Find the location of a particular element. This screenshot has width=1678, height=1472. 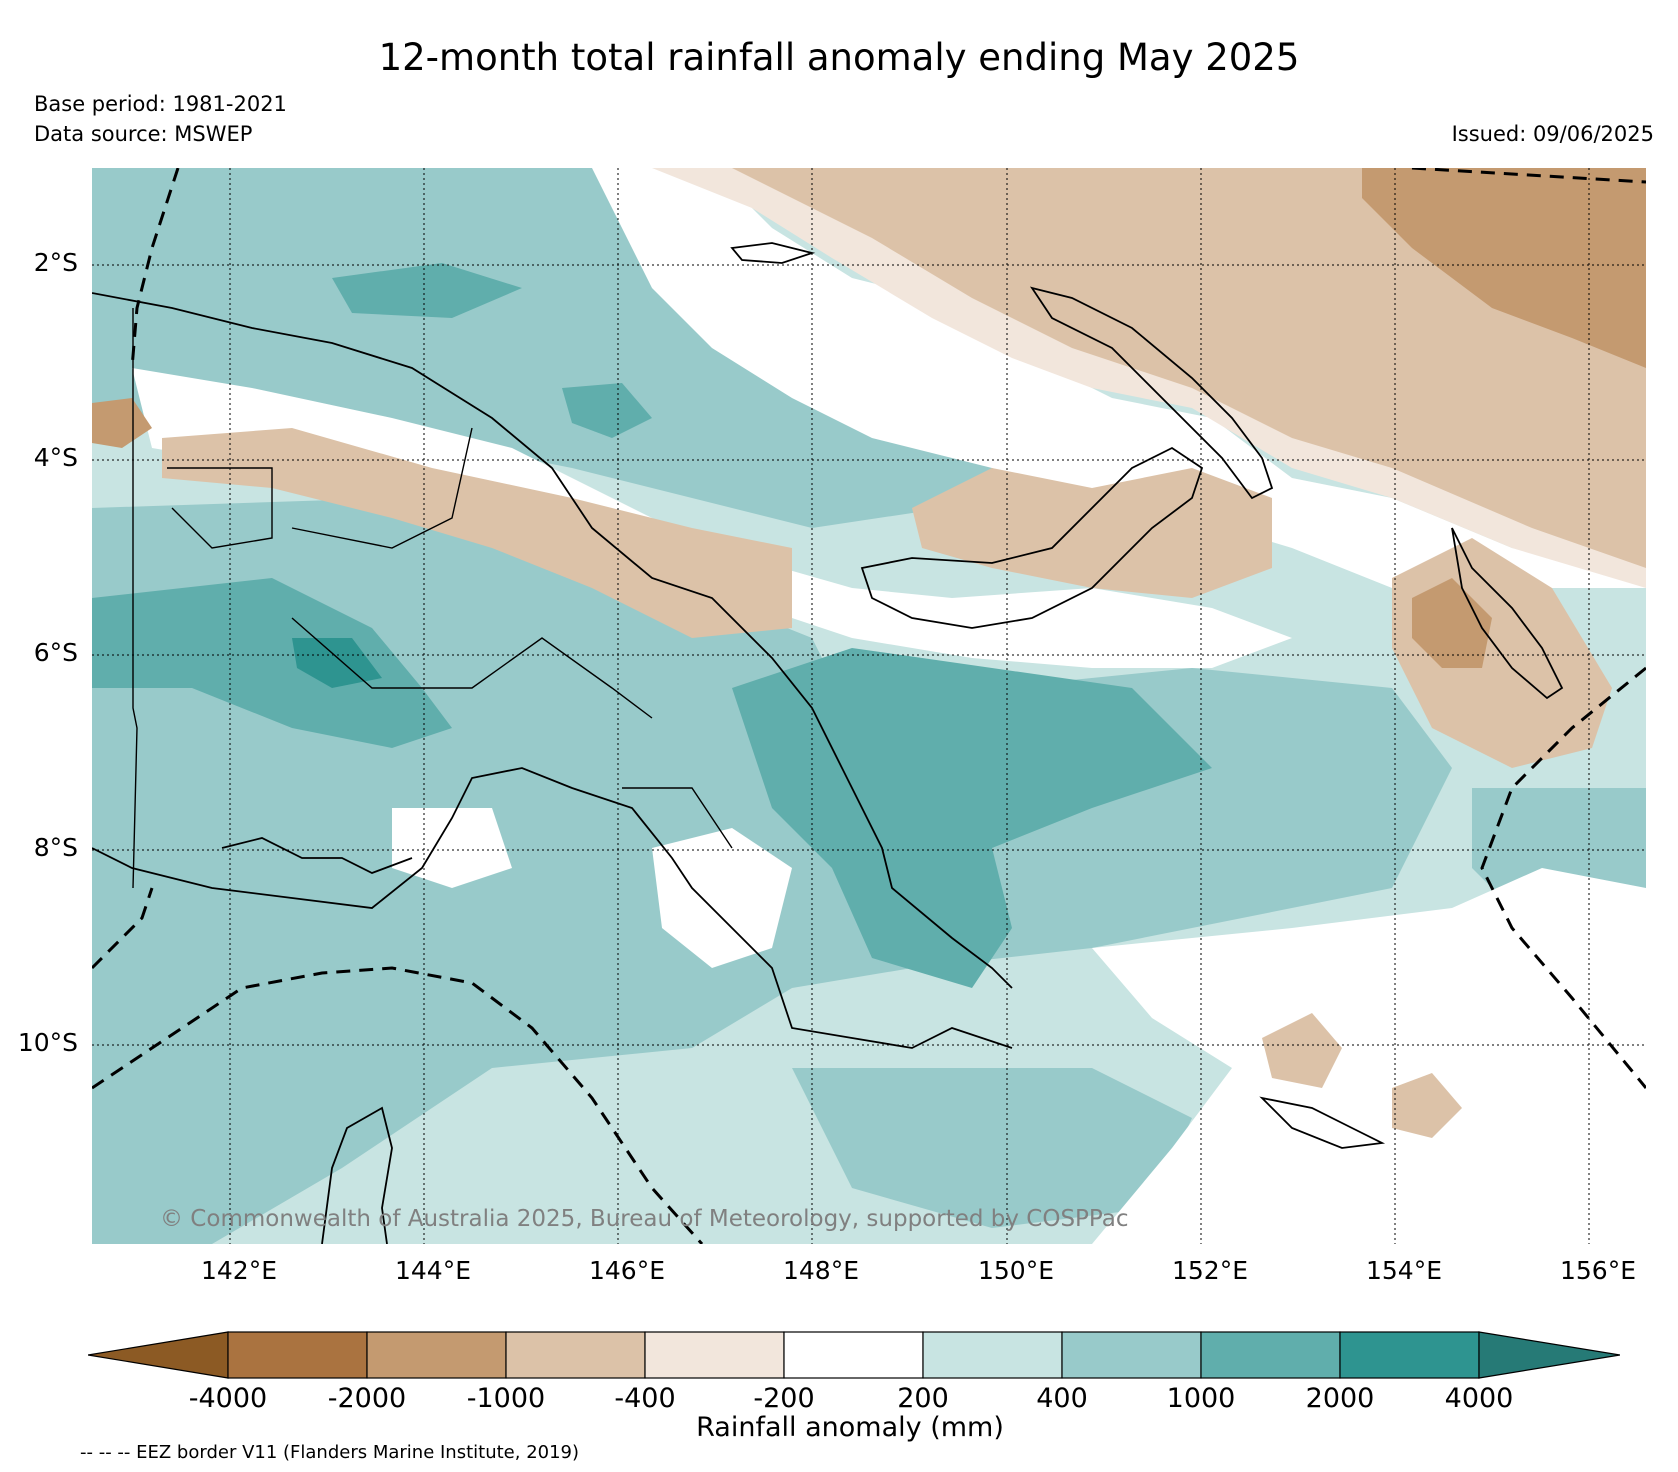

lon-label-146e: 146°E is located at coordinates (627, 1270).